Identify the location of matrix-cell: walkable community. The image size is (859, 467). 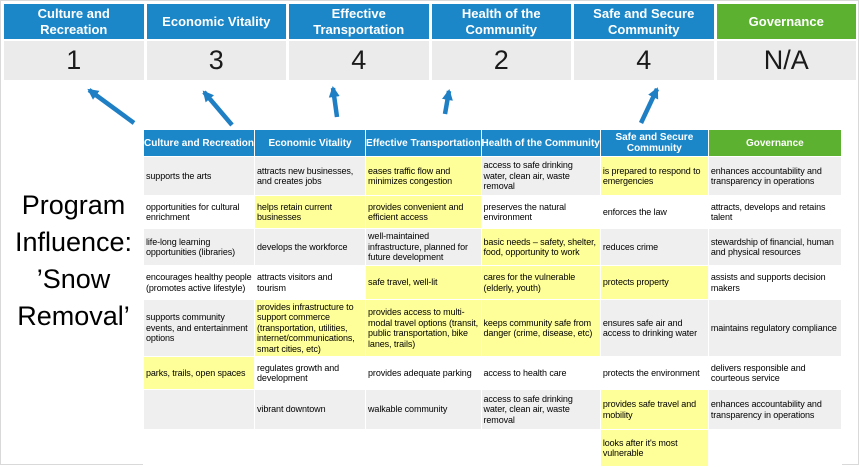
(423, 410).